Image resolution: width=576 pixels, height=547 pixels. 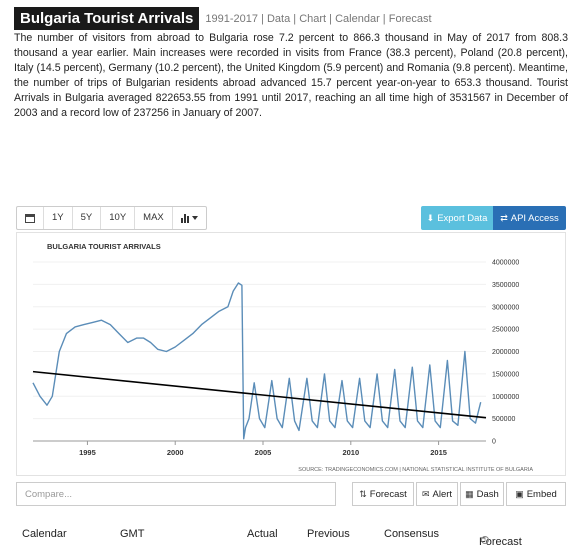 I want to click on chart-type-dropdown, so click(x=189, y=218).